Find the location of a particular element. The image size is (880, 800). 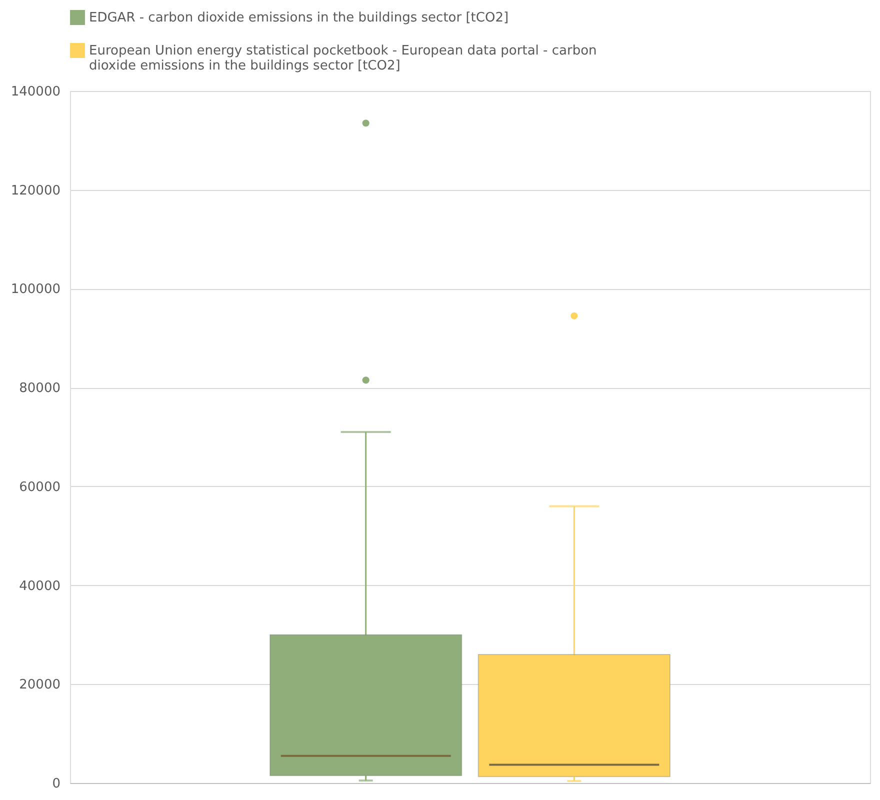

legend-label: European Union energy statistical pocketbook - European data portal - carbon dioxide emissions in the buildings sector [tCO2] is located at coordinates (343, 59).